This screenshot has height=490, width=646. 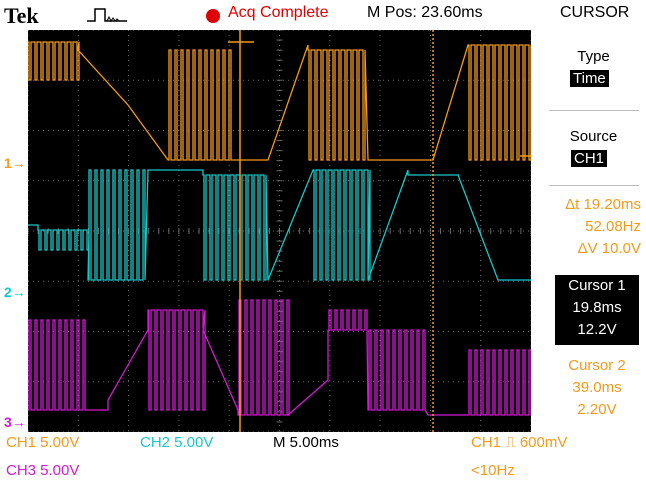 I want to click on brand-logo: Tek, so click(x=21, y=15).